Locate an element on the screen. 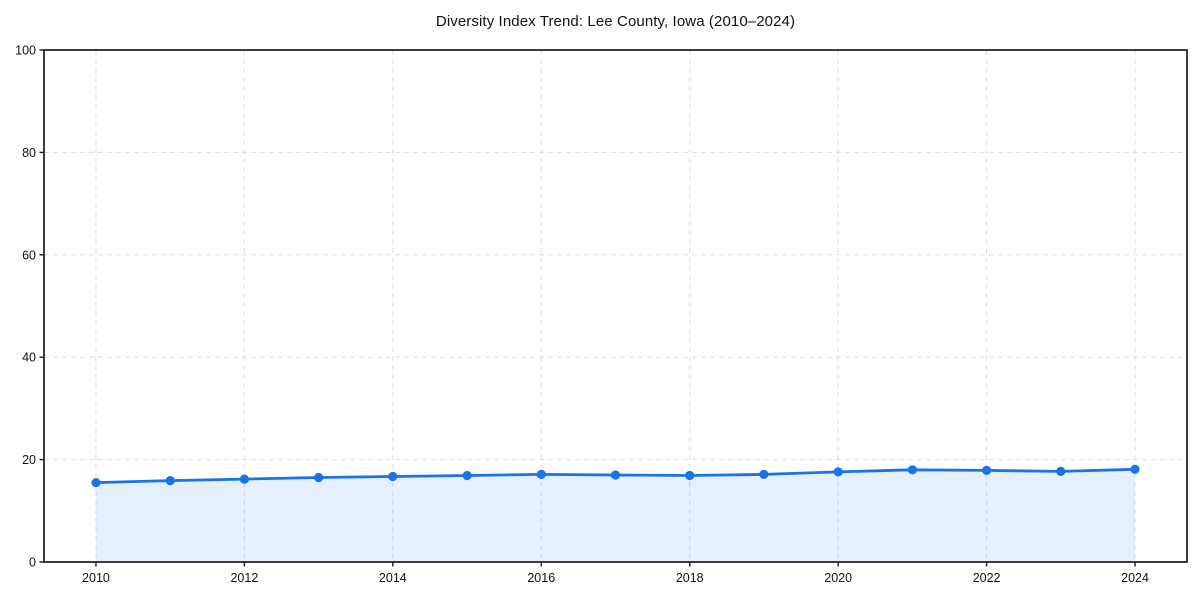  x-tick-label-2014: 2014 is located at coordinates (393, 578).